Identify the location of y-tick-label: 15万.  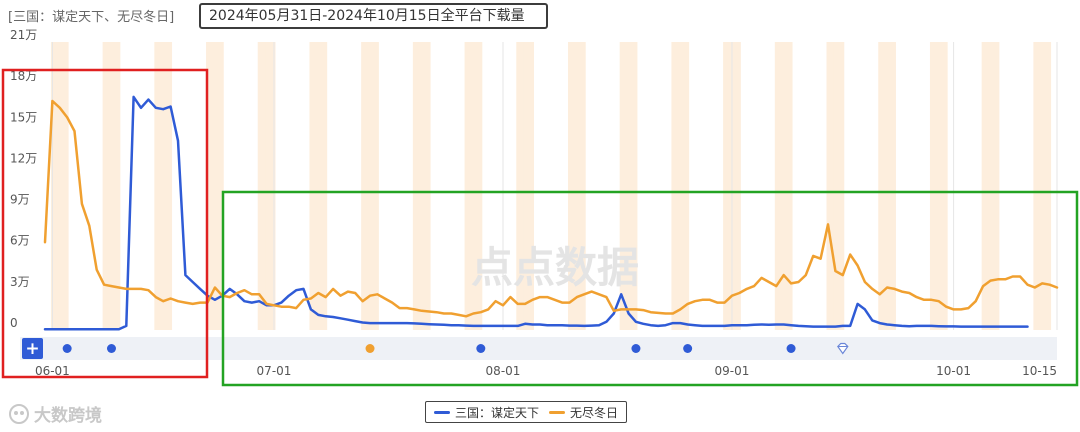
(23, 117).